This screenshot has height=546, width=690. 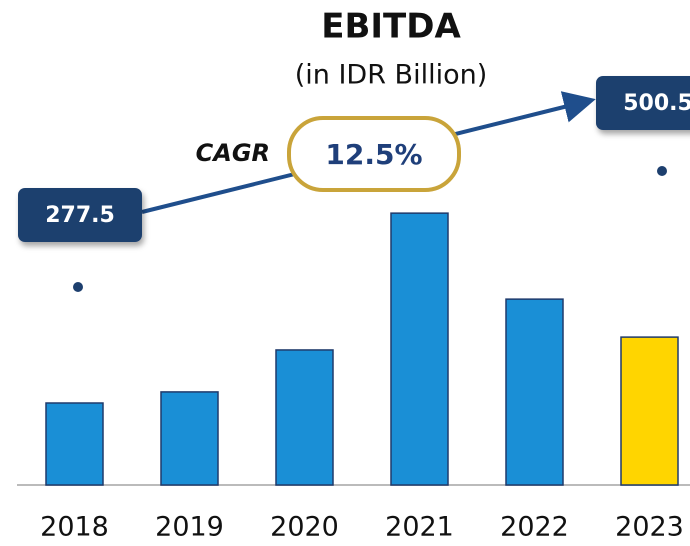 What do you see at coordinates (189, 527) in the screenshot?
I see `x-tick-label: 2019` at bounding box center [189, 527].